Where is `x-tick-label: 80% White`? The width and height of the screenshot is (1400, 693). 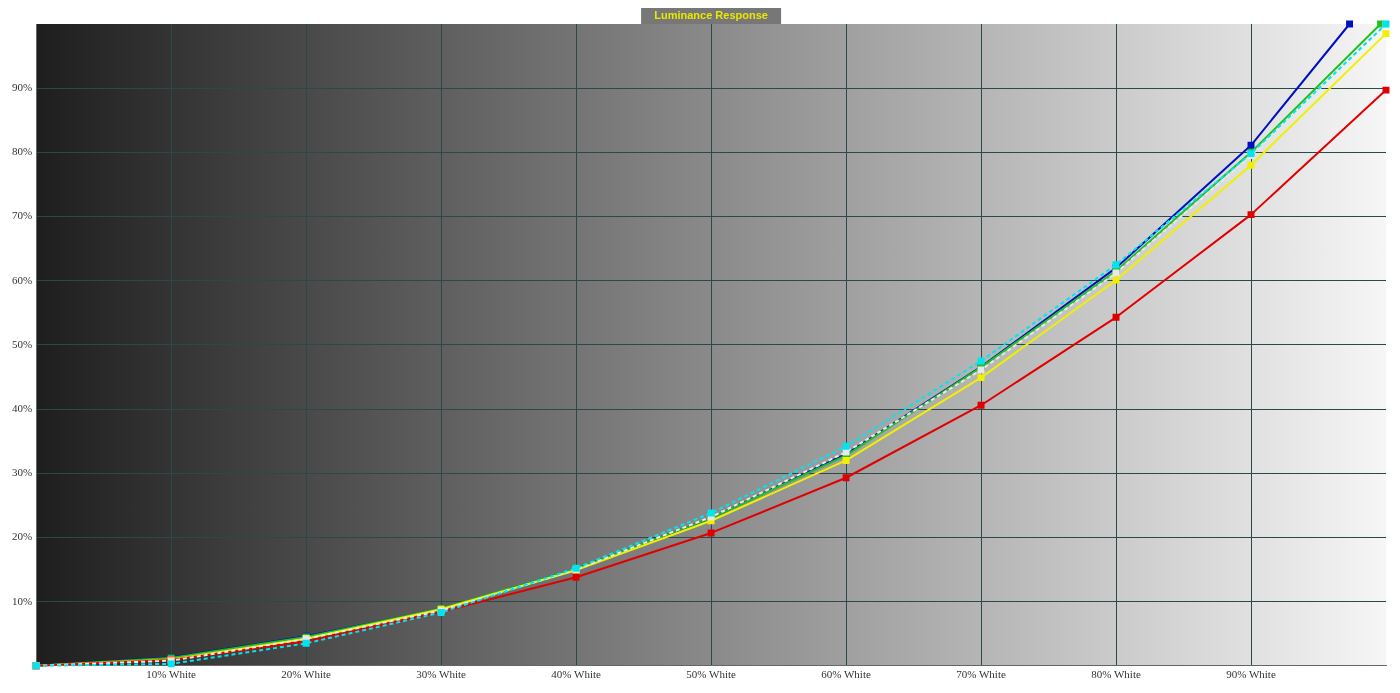
x-tick-label: 80% White is located at coordinates (1116, 674).